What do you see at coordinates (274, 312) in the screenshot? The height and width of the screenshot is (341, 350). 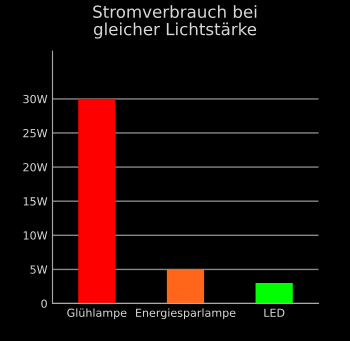 I see `x-tick-label: LED` at bounding box center [274, 312].